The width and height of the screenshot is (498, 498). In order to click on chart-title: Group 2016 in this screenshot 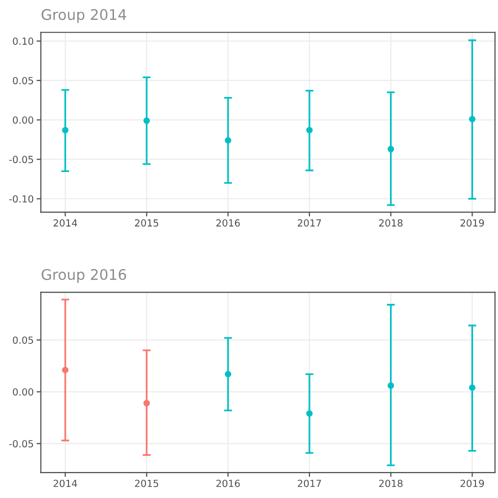, I will do `click(84, 276)`.